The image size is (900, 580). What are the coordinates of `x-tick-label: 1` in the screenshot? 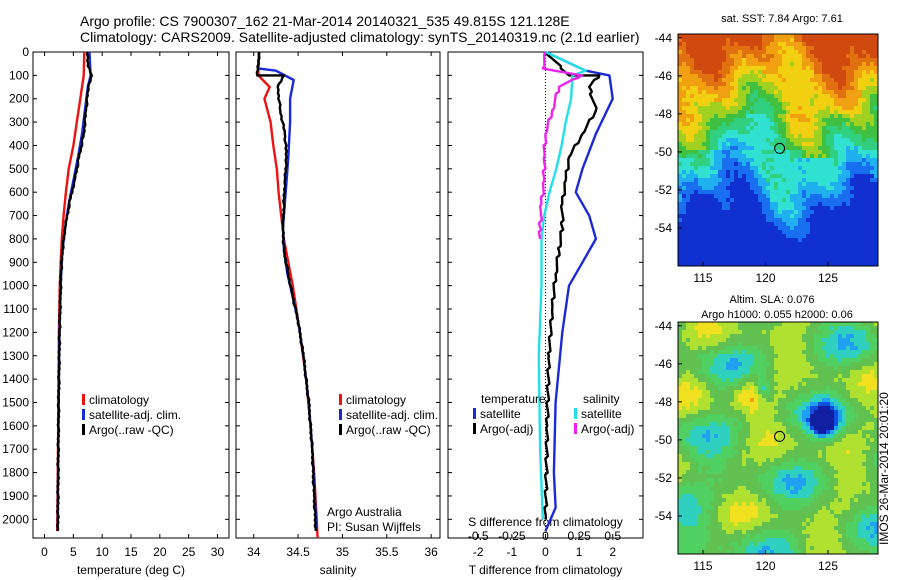 It's located at (579, 552).